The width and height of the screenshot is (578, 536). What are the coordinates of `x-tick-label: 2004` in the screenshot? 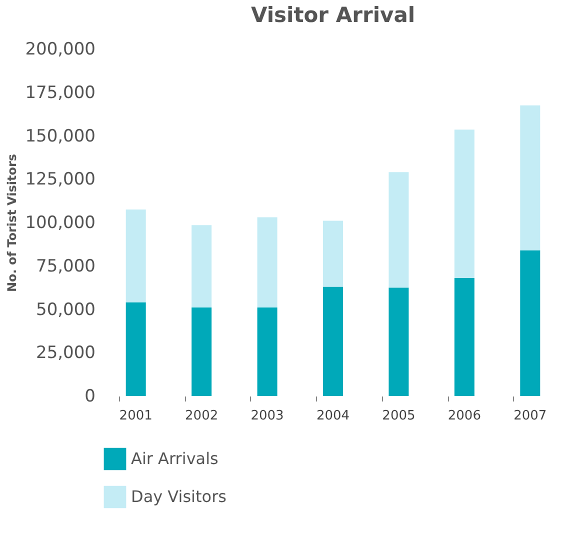 It's located at (333, 416).